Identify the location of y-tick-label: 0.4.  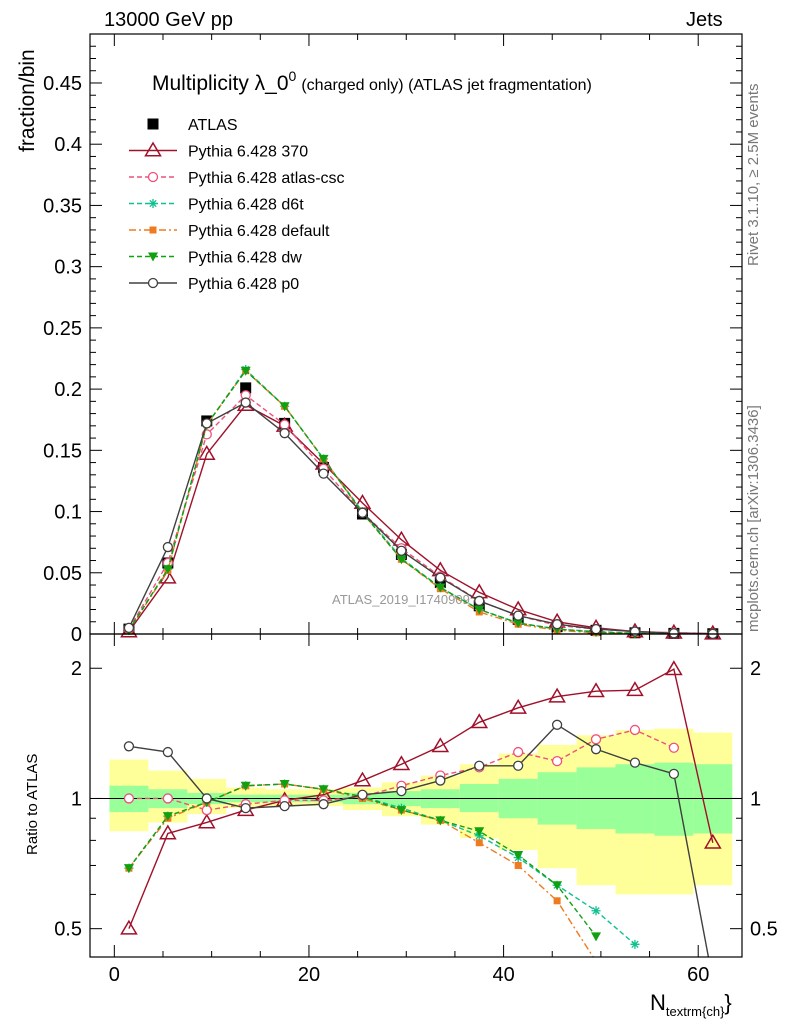
(68, 145).